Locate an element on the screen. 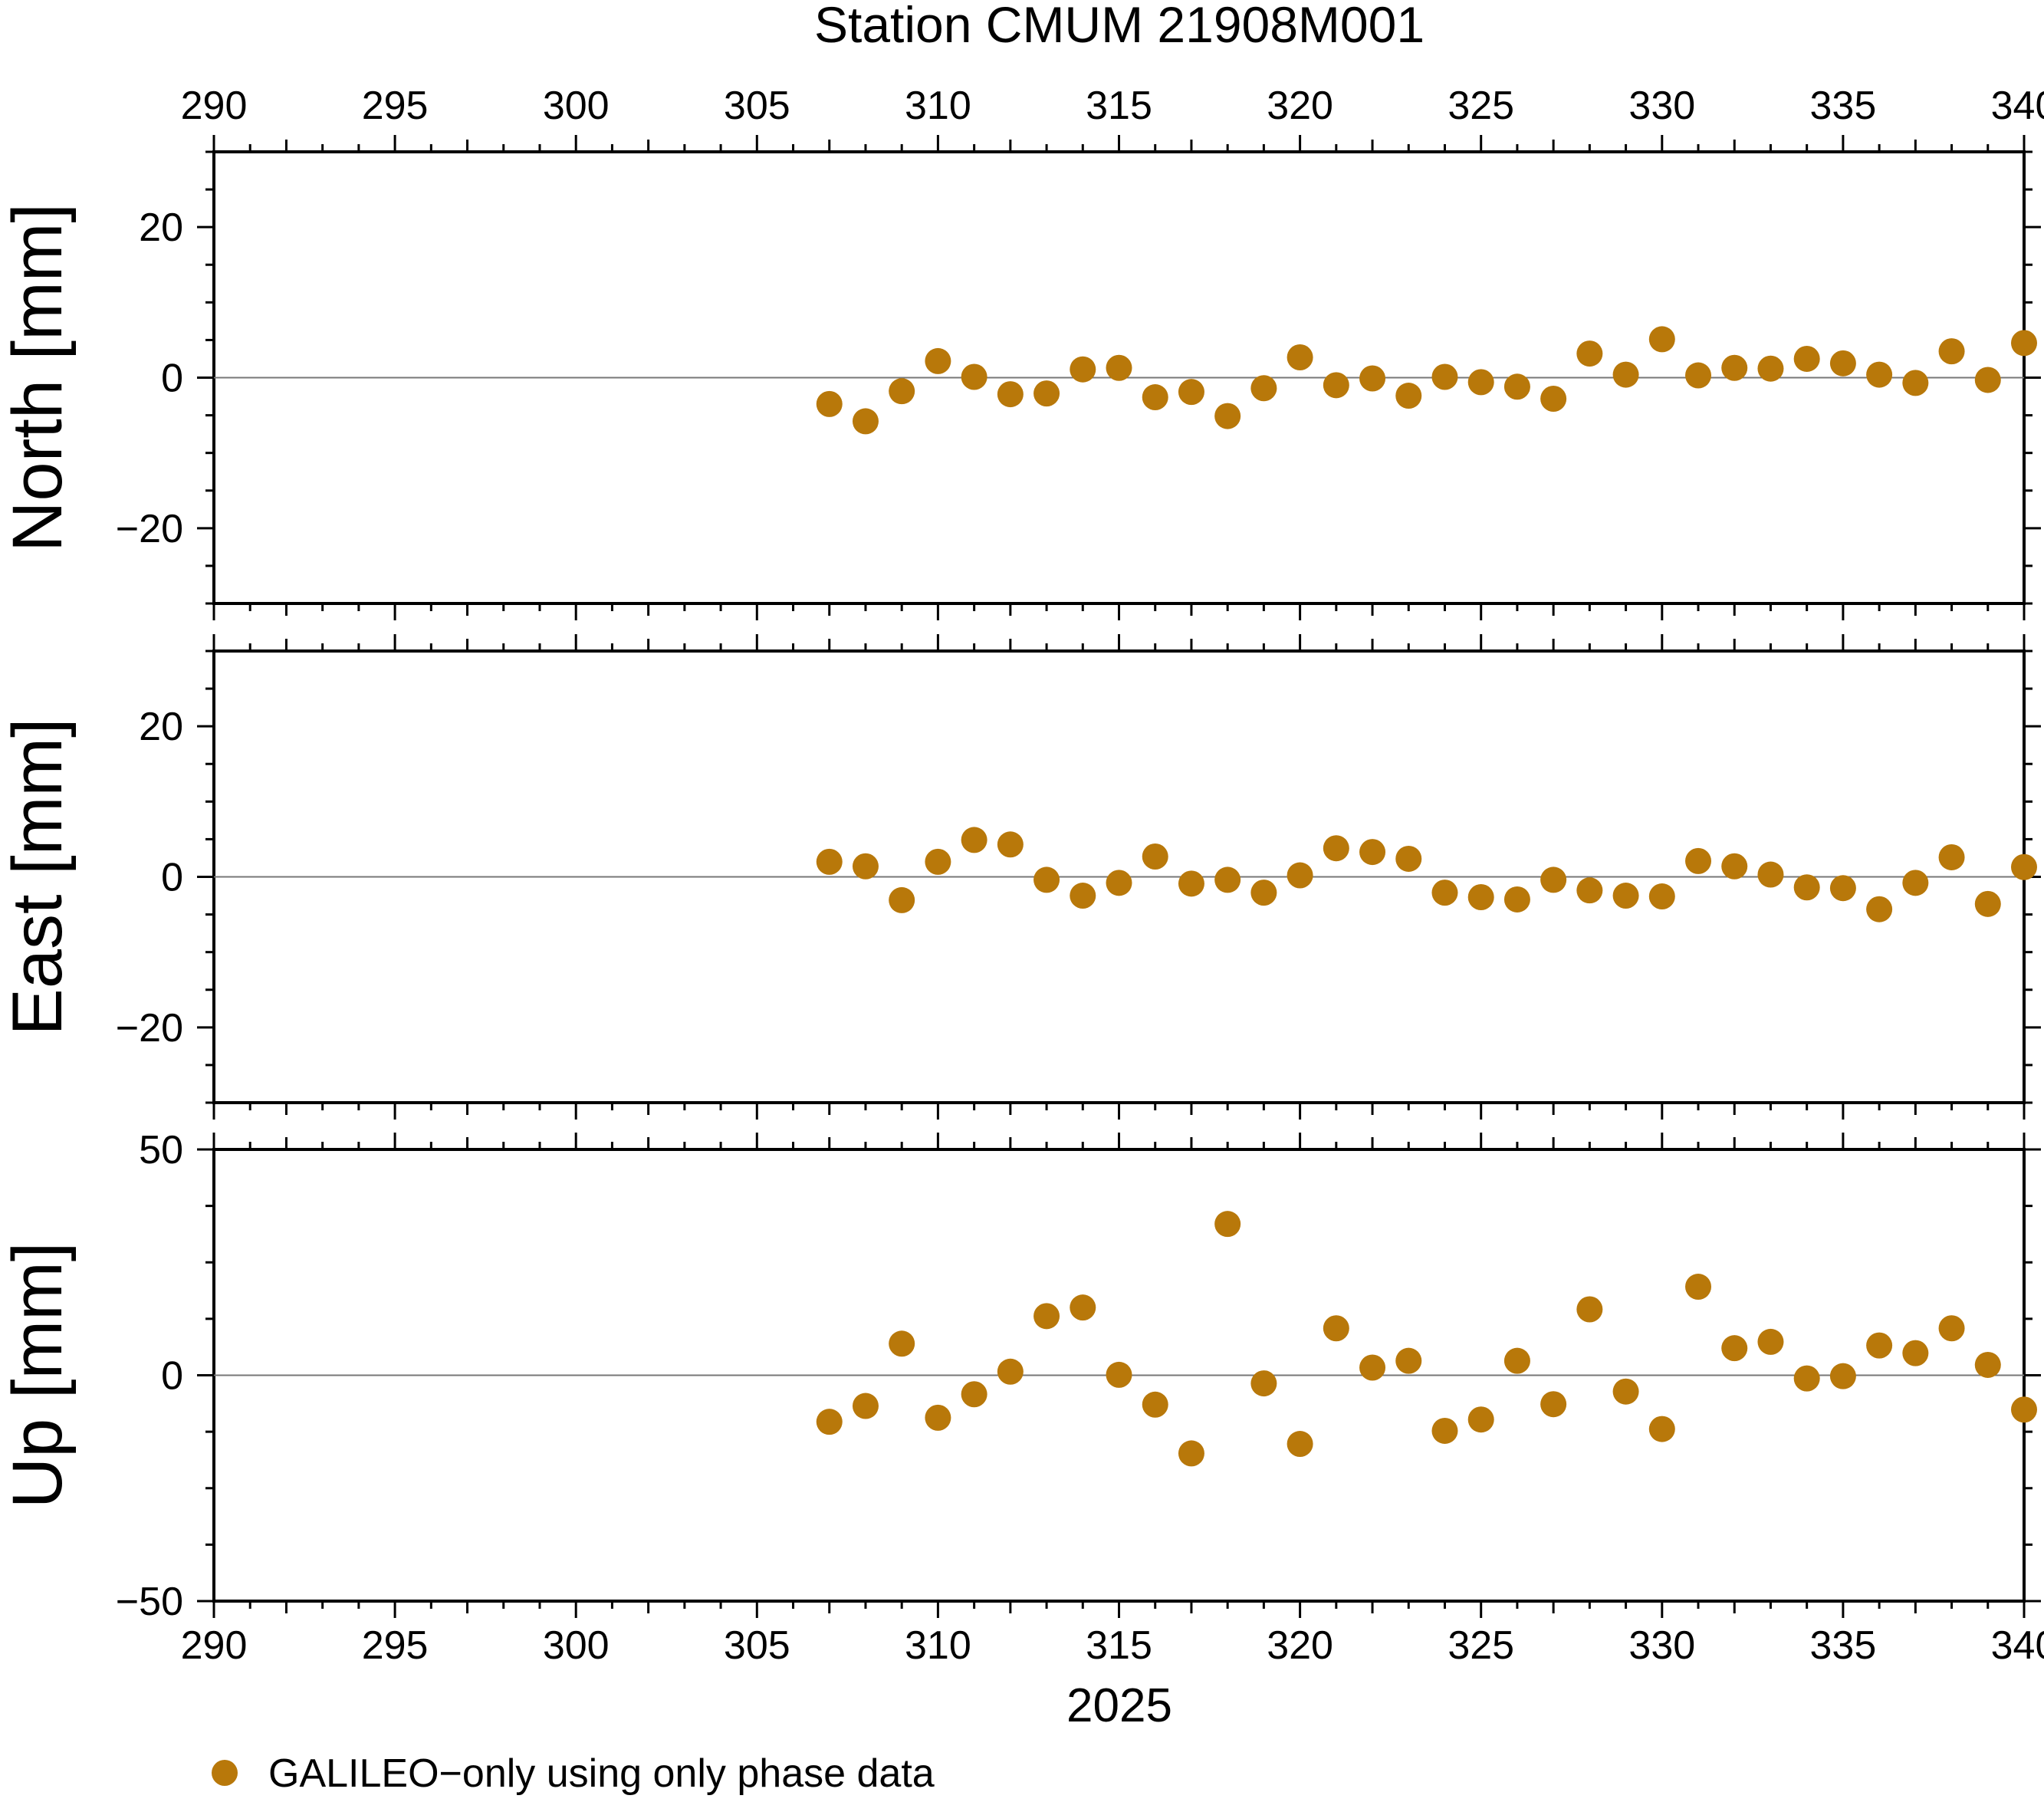  x-tick-label-top: 325 is located at coordinates (1481, 106).